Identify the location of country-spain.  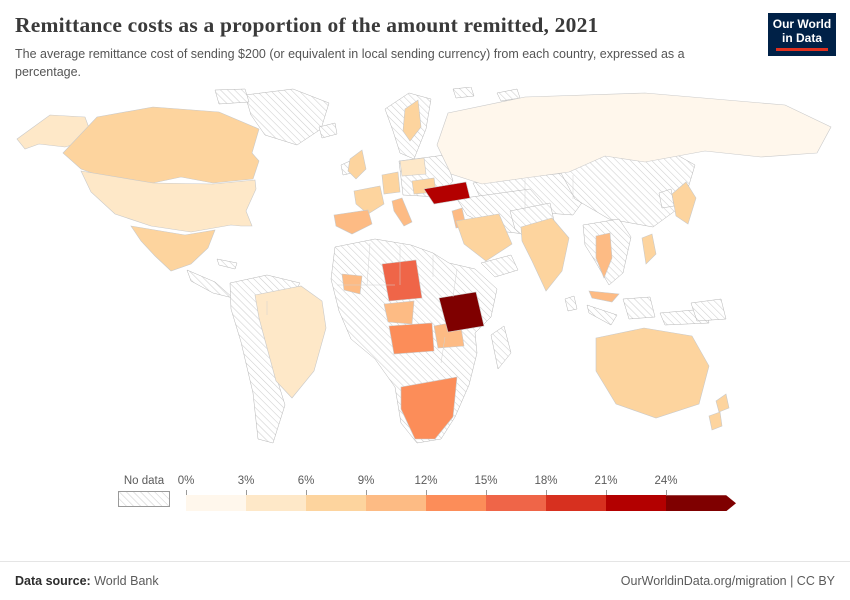
(353, 222).